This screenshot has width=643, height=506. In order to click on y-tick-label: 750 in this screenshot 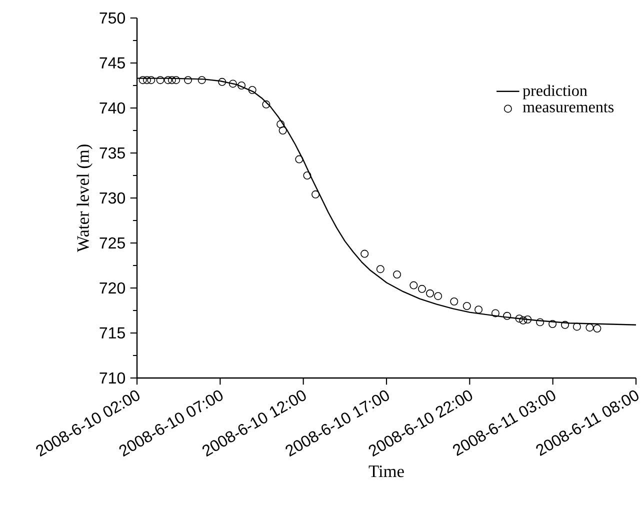, I will do `click(112, 18)`.